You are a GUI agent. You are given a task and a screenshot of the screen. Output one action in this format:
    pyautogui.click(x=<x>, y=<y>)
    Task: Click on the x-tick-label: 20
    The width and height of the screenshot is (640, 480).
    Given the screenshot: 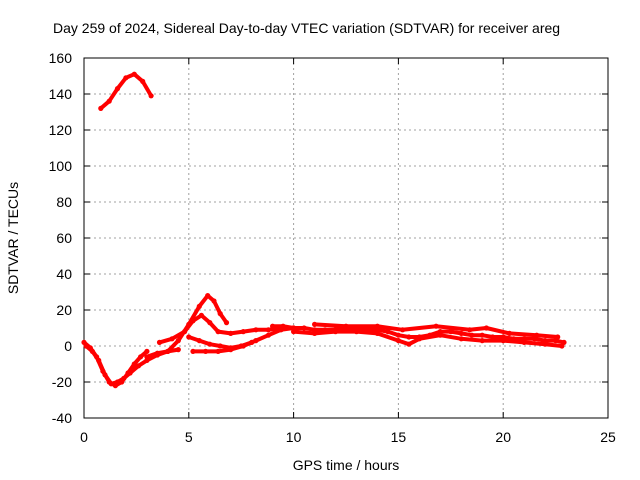 What is the action you would take?
    pyautogui.click(x=503, y=437)
    